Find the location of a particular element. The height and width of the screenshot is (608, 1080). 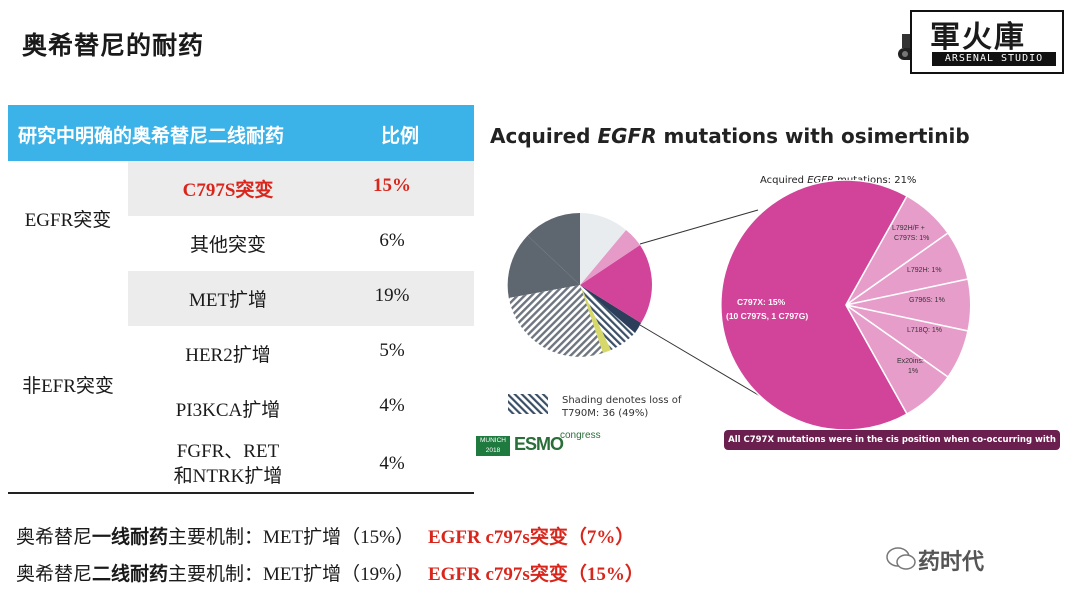

table-row: MET扩增 19% is located at coordinates (301, 298).